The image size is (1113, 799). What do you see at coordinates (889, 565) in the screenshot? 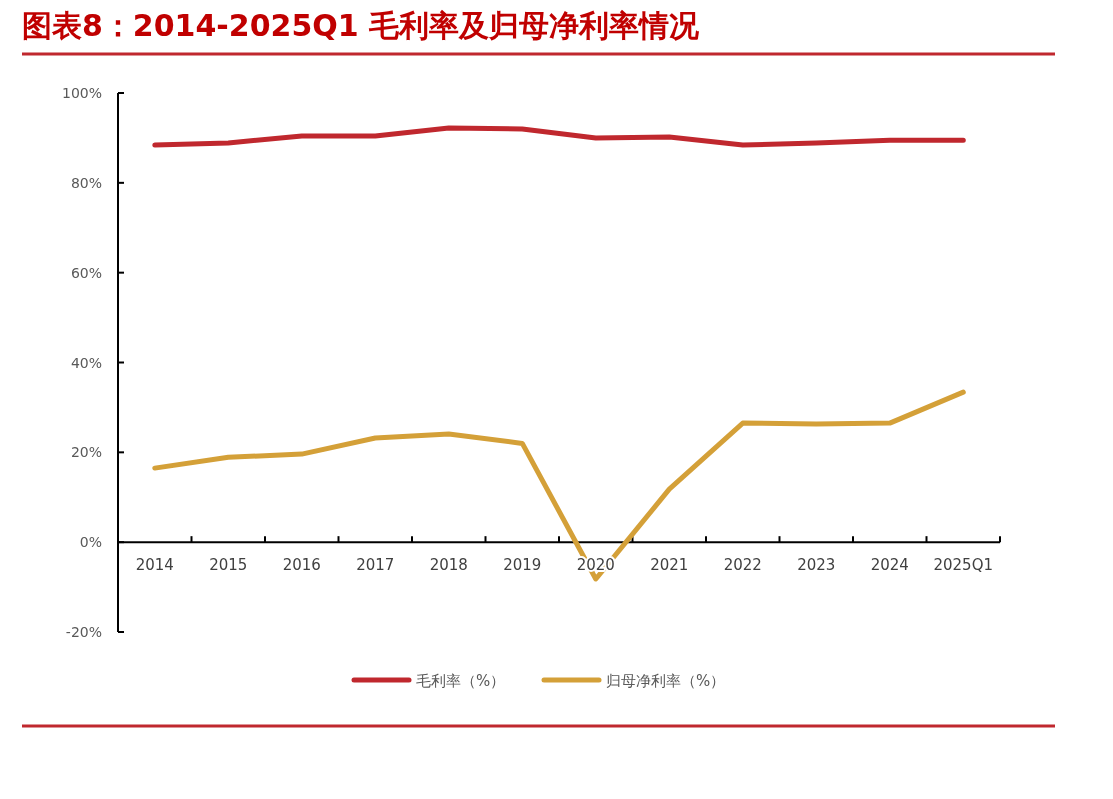
I see `xtick: 2024` at bounding box center [889, 565].